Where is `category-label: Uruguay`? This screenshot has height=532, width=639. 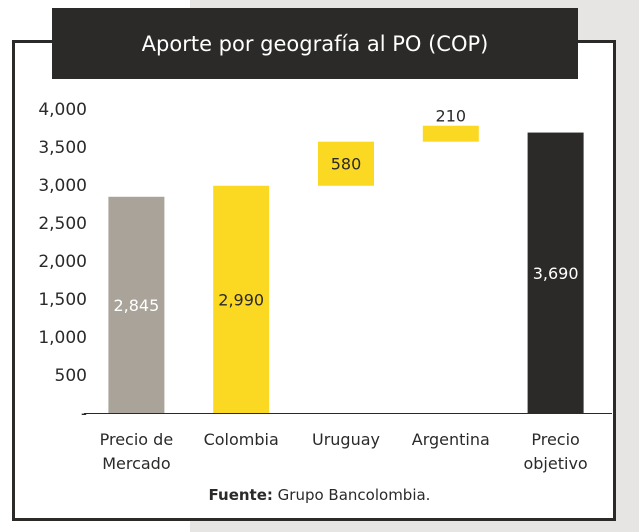
category-label: Uruguay is located at coordinates (346, 439).